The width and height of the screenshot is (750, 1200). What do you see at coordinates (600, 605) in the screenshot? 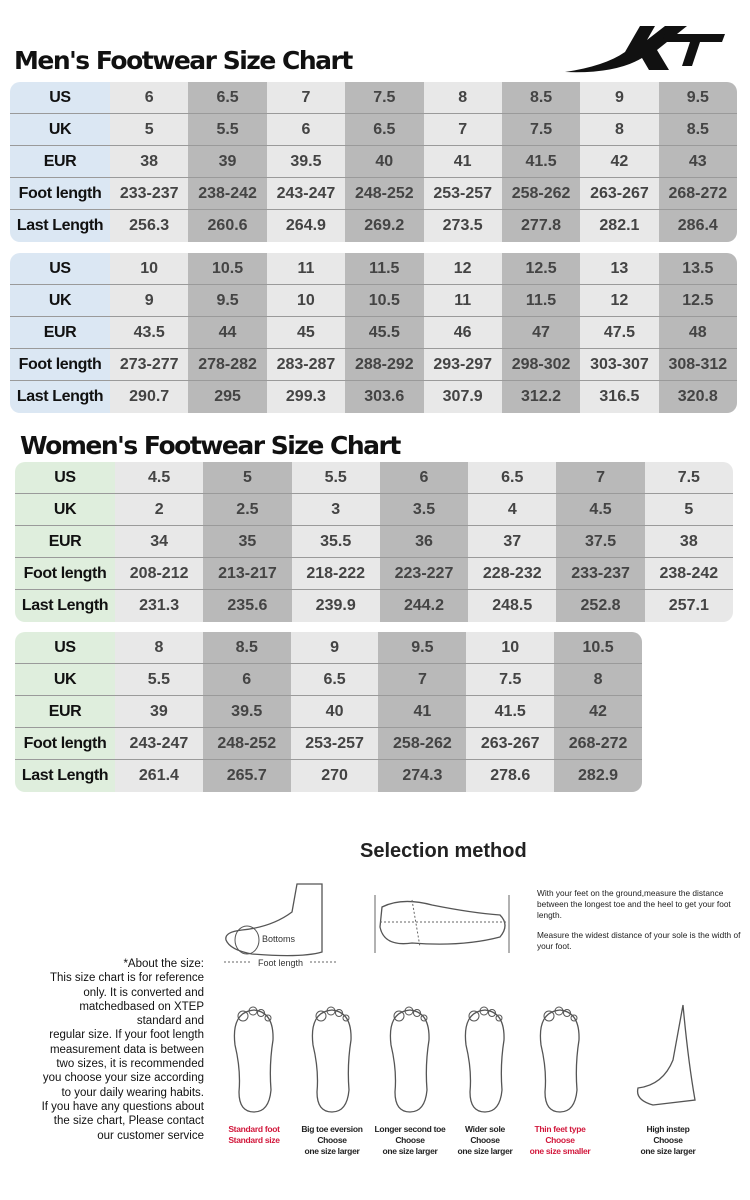
I see `size-cell: 252.8` at bounding box center [600, 605].